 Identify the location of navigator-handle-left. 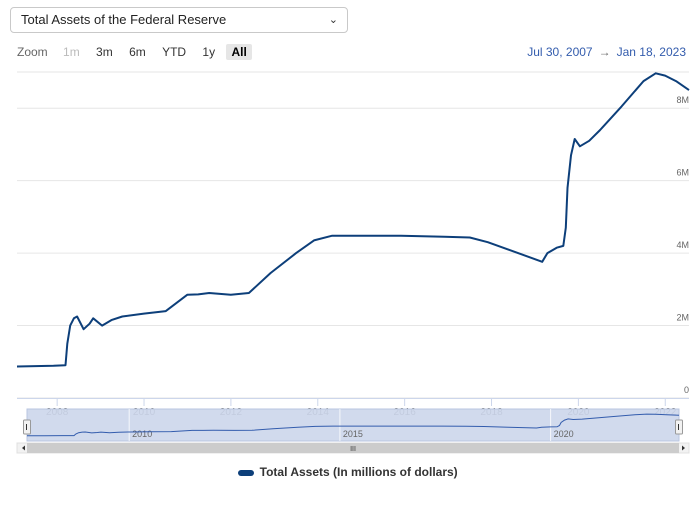
(27, 427).